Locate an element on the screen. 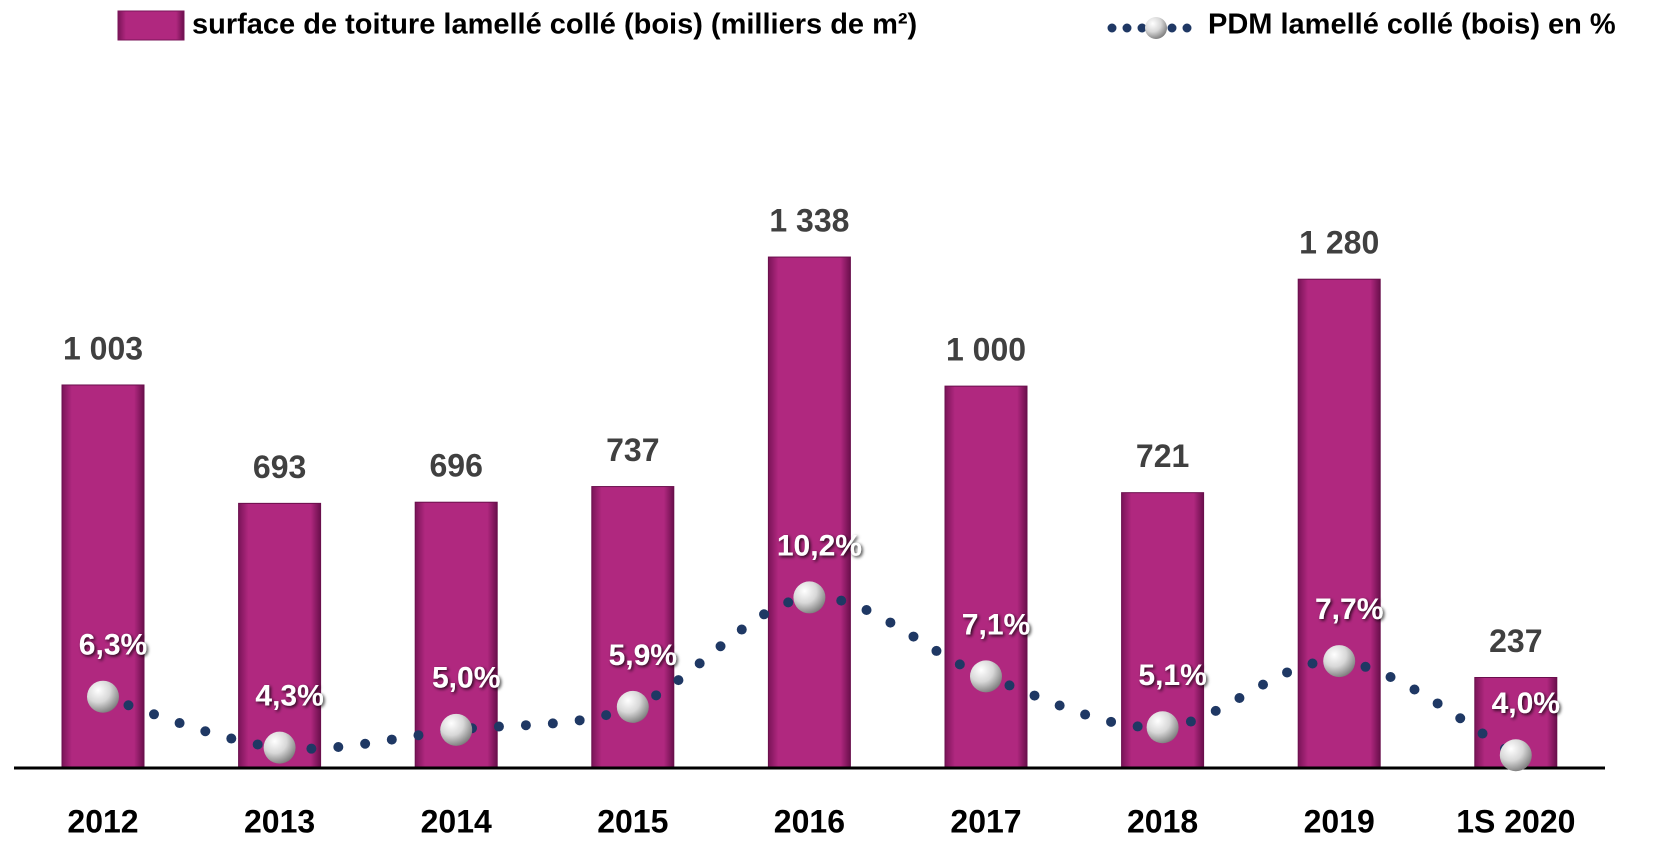 This screenshot has height=842, width=1678. line-value-label: 7,1% is located at coordinates (996, 624).